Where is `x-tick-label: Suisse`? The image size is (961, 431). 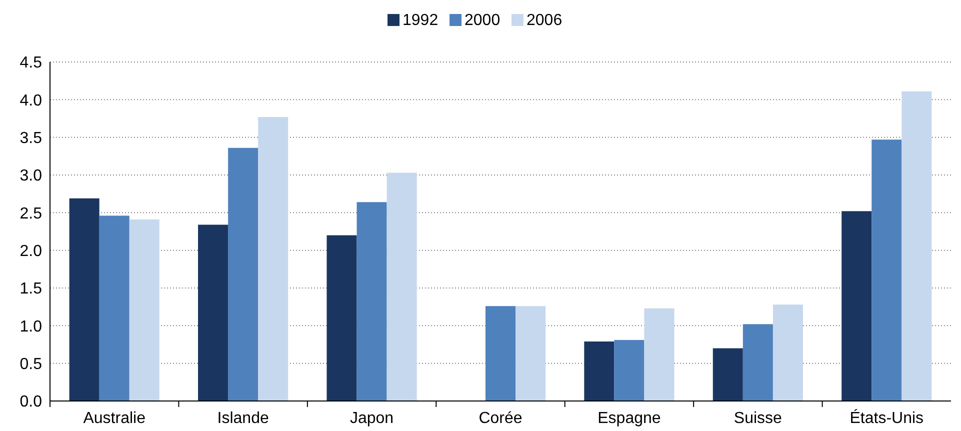 x-tick-label: Suisse is located at coordinates (758, 418).